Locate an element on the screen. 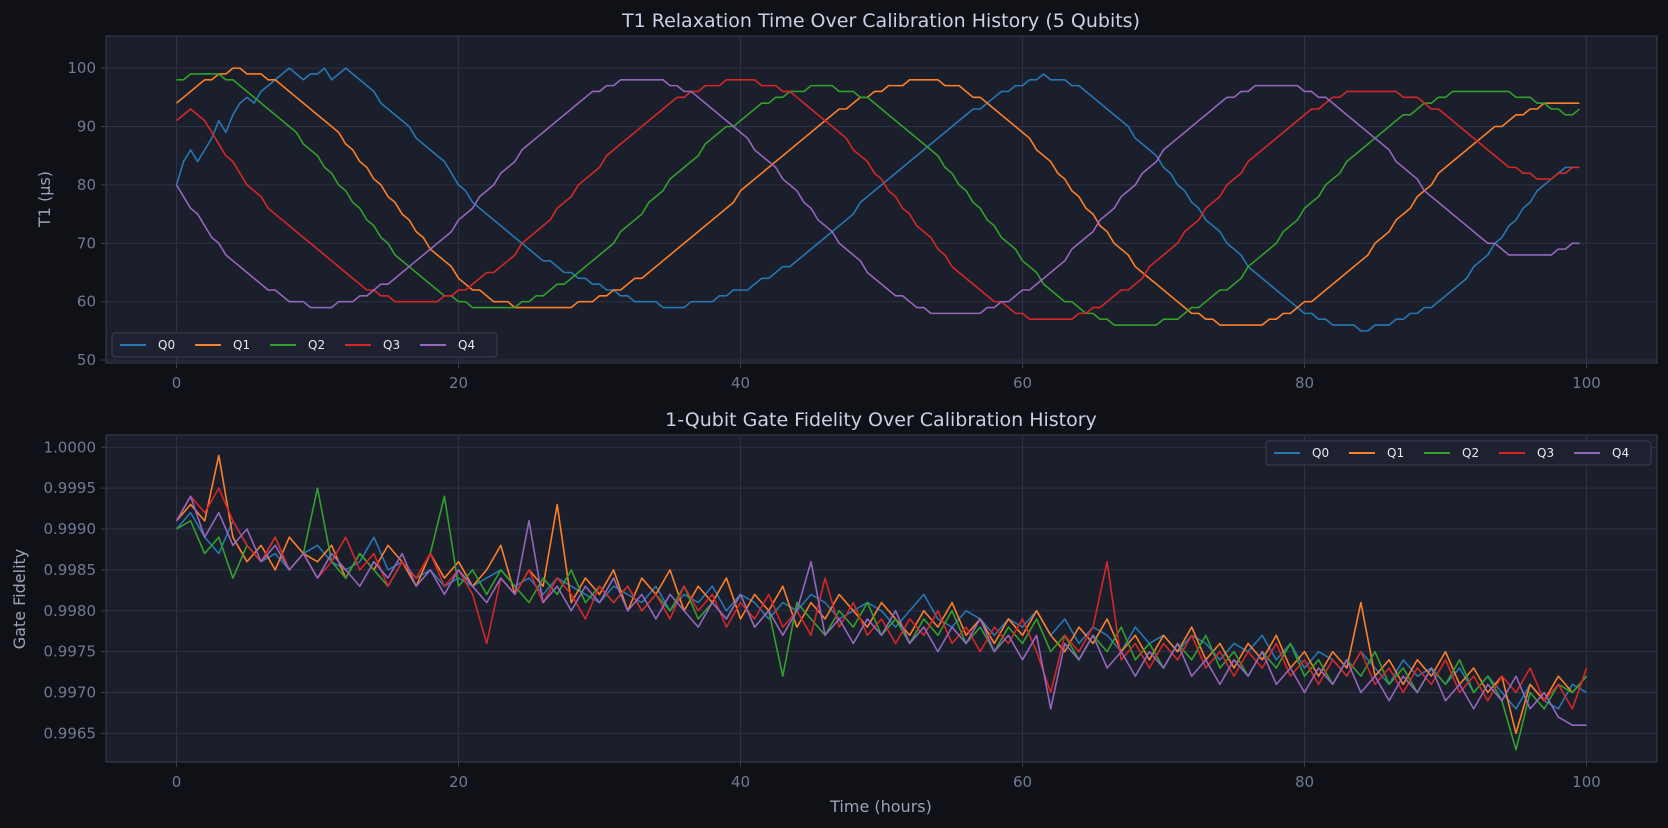  t1-legend: Q0 Q1 Q2 Q3 Q4 is located at coordinates (304, 345).